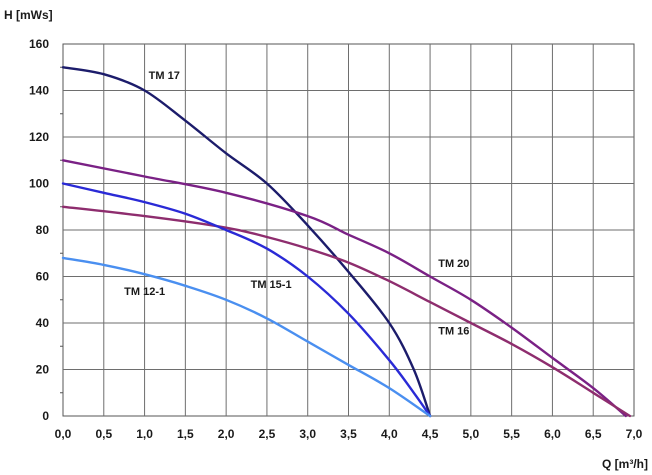 This screenshot has height=475, width=652. Describe the element at coordinates (552, 434) in the screenshot. I see `x-tick-label: 6,0` at that location.